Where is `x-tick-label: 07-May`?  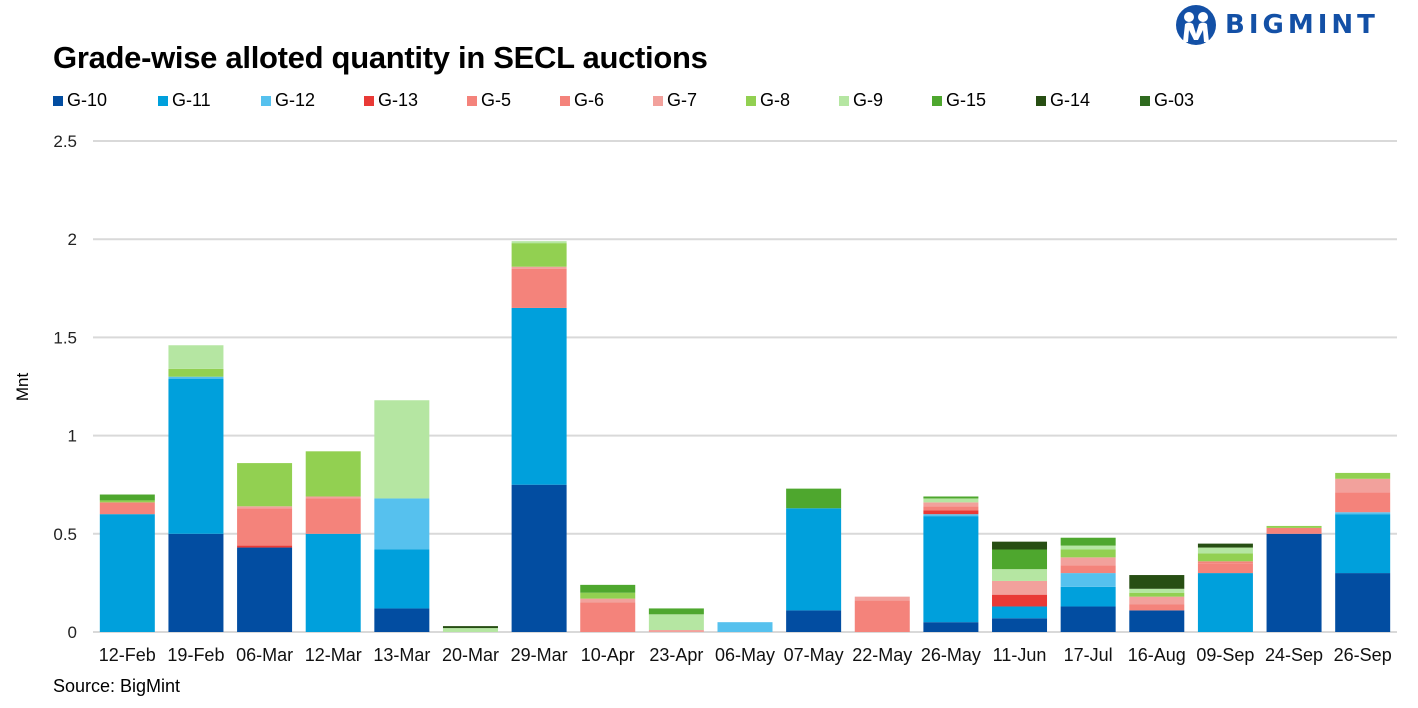 x-tick-label: 07-May is located at coordinates (814, 655).